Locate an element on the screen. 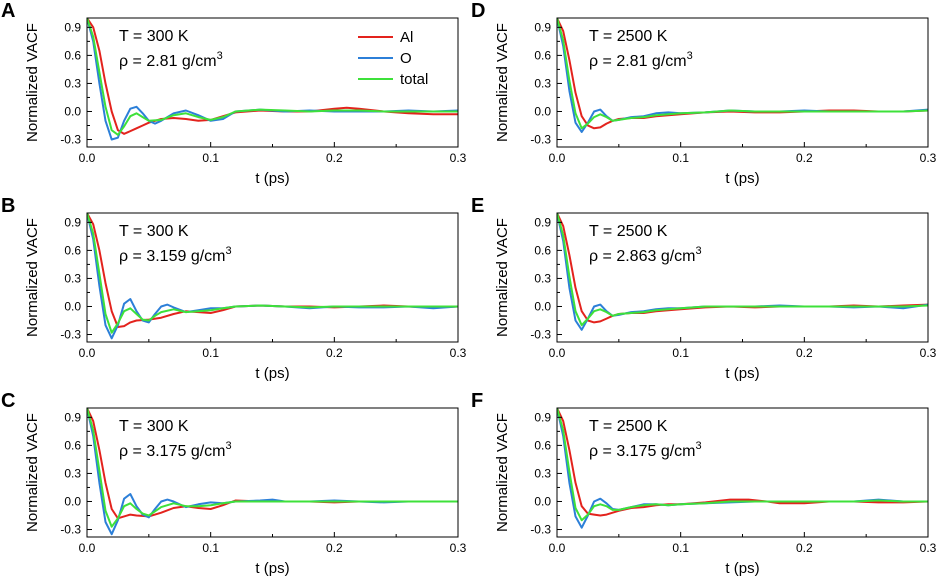 Image resolution: width=941 pixels, height=586 pixels. legend-label-o: O is located at coordinates (406, 58).